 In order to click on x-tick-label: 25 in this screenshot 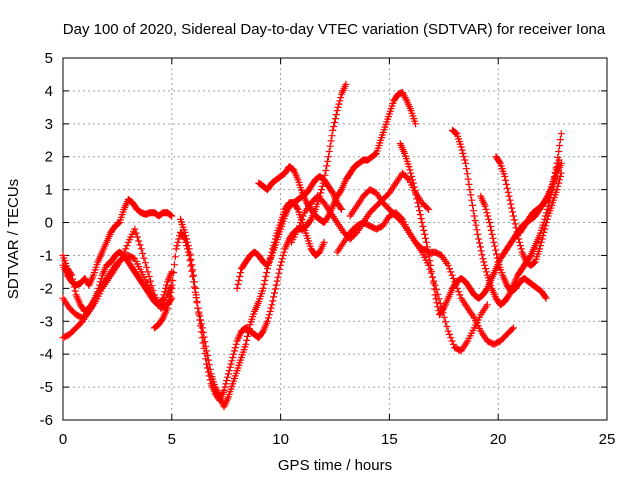, I will do `click(607, 439)`.